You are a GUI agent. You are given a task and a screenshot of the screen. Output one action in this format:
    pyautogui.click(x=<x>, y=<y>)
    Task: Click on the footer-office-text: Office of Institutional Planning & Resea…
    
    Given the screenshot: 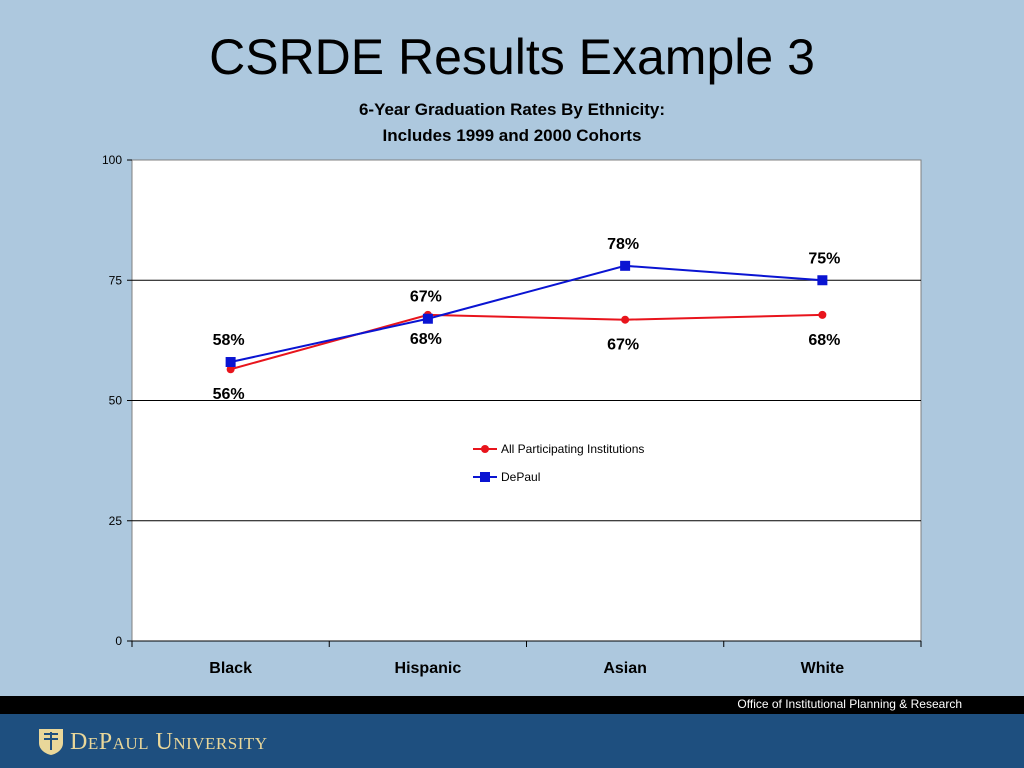 What is the action you would take?
    pyautogui.click(x=849, y=704)
    